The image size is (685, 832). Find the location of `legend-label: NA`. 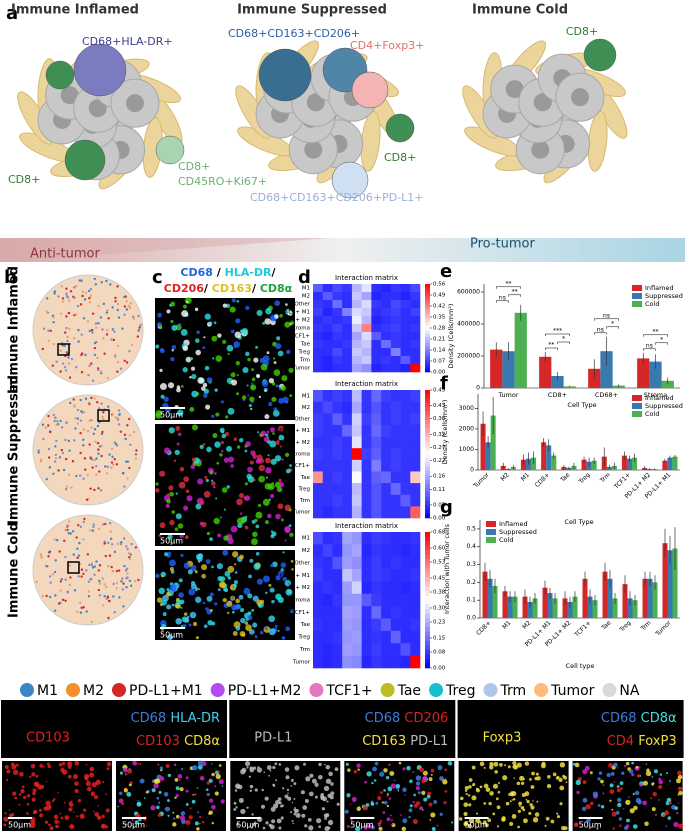

legend-label: NA is located at coordinates (629, 691).